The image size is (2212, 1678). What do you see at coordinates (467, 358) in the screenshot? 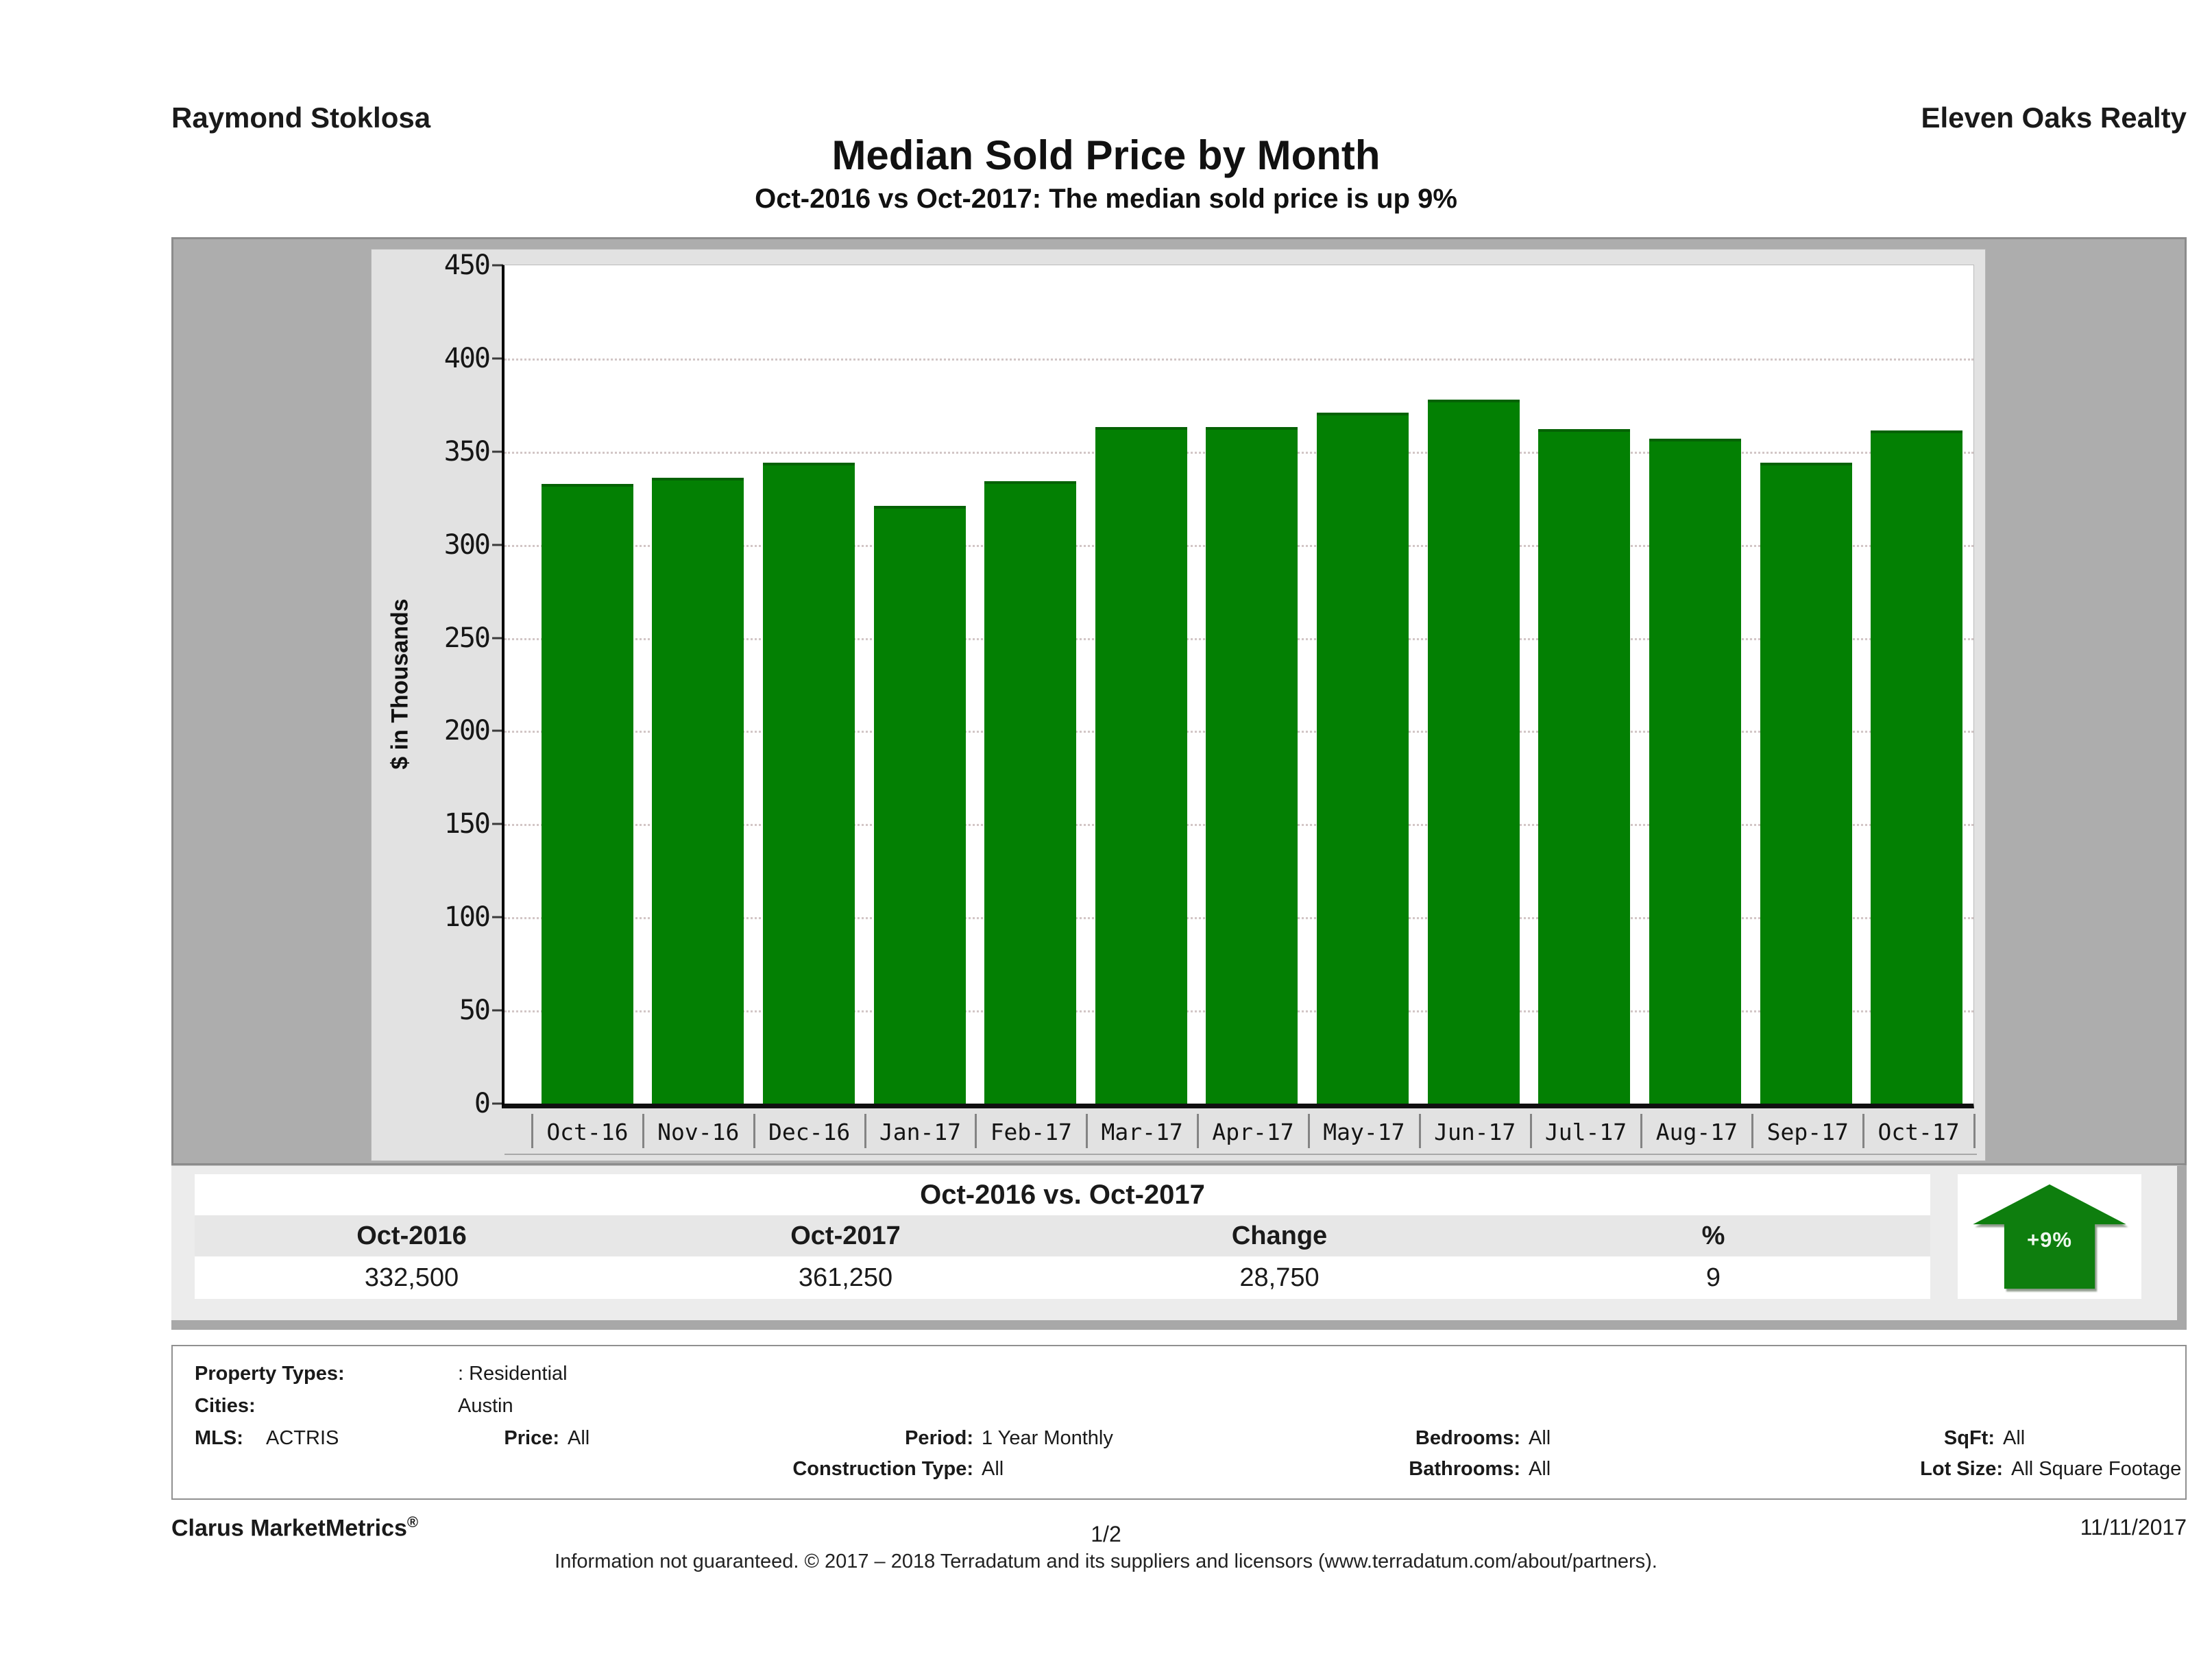
I see `y-tick-label: 400` at bounding box center [467, 358].